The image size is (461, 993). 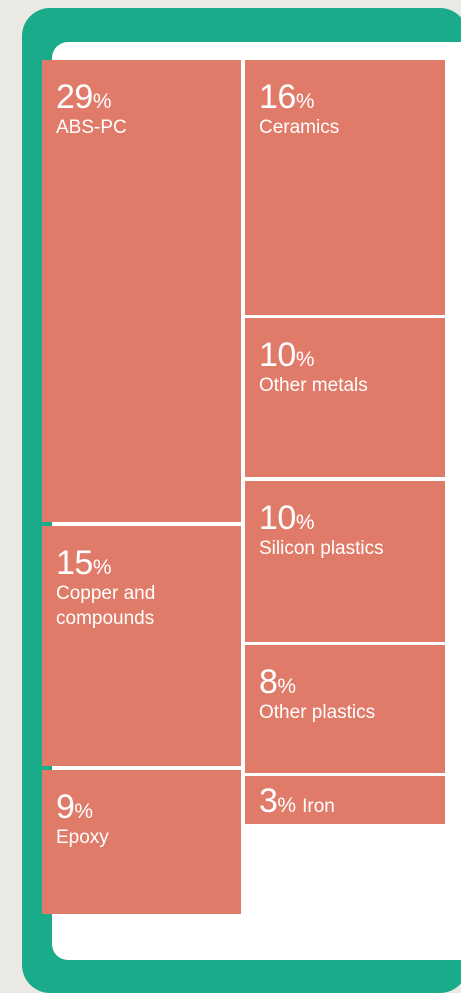 What do you see at coordinates (352, 682) in the screenshot?
I see `tile-value: 8%` at bounding box center [352, 682].